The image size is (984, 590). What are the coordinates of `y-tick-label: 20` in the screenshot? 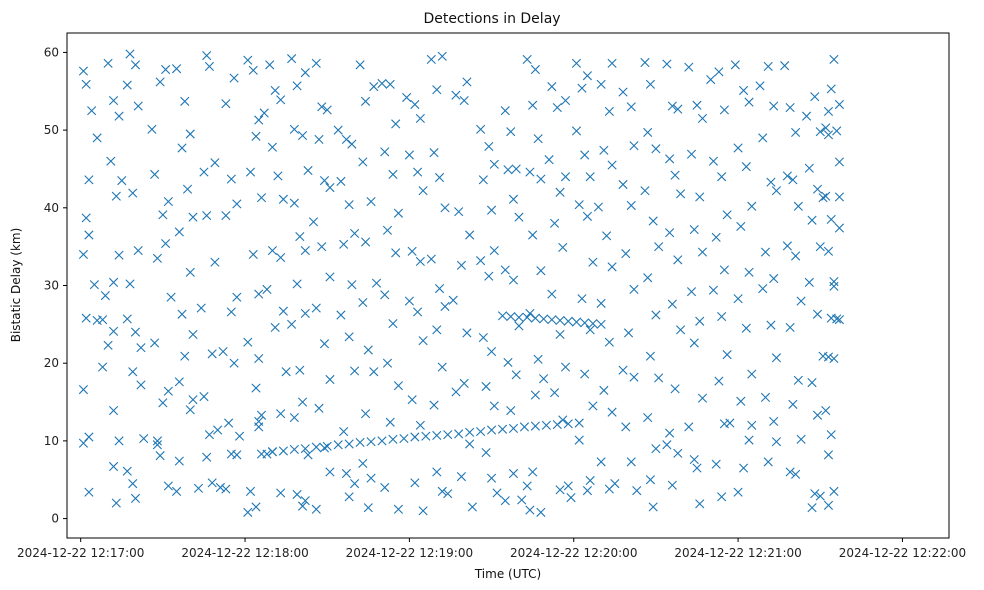 It's located at (51, 363).